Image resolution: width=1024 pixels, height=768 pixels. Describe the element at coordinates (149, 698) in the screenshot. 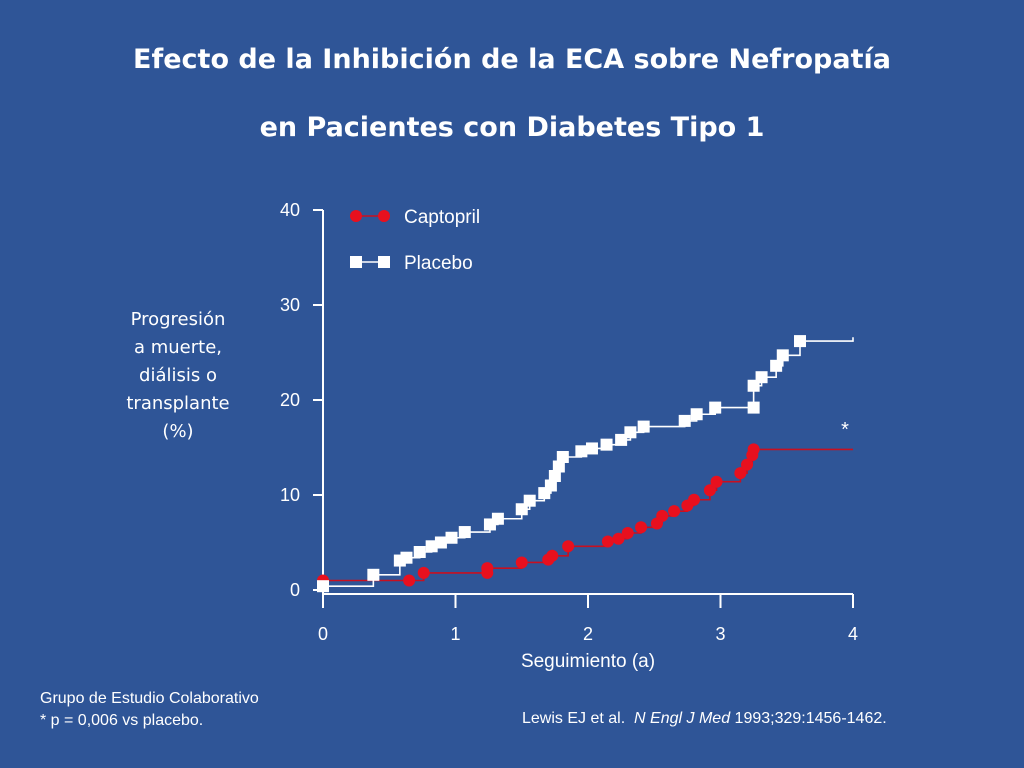

I see `footnote-group: Grupo de Estudio Colaborativo` at that location.